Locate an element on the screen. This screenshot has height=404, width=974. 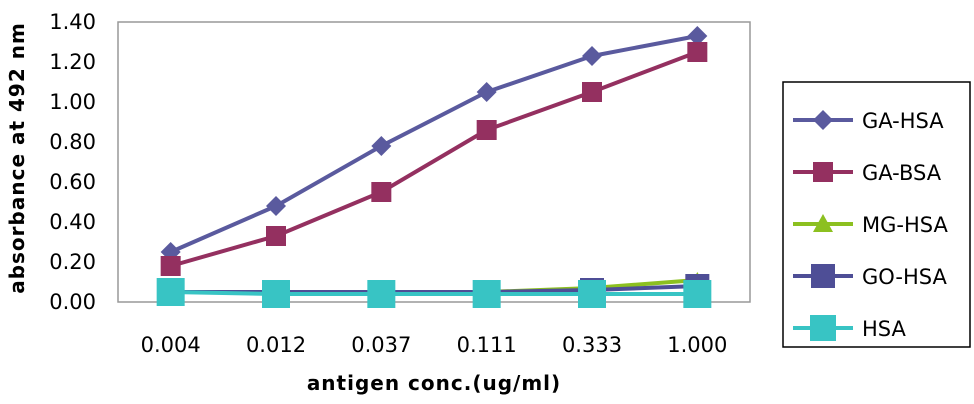
x-tick-label: 0.037 is located at coordinates (381, 345).